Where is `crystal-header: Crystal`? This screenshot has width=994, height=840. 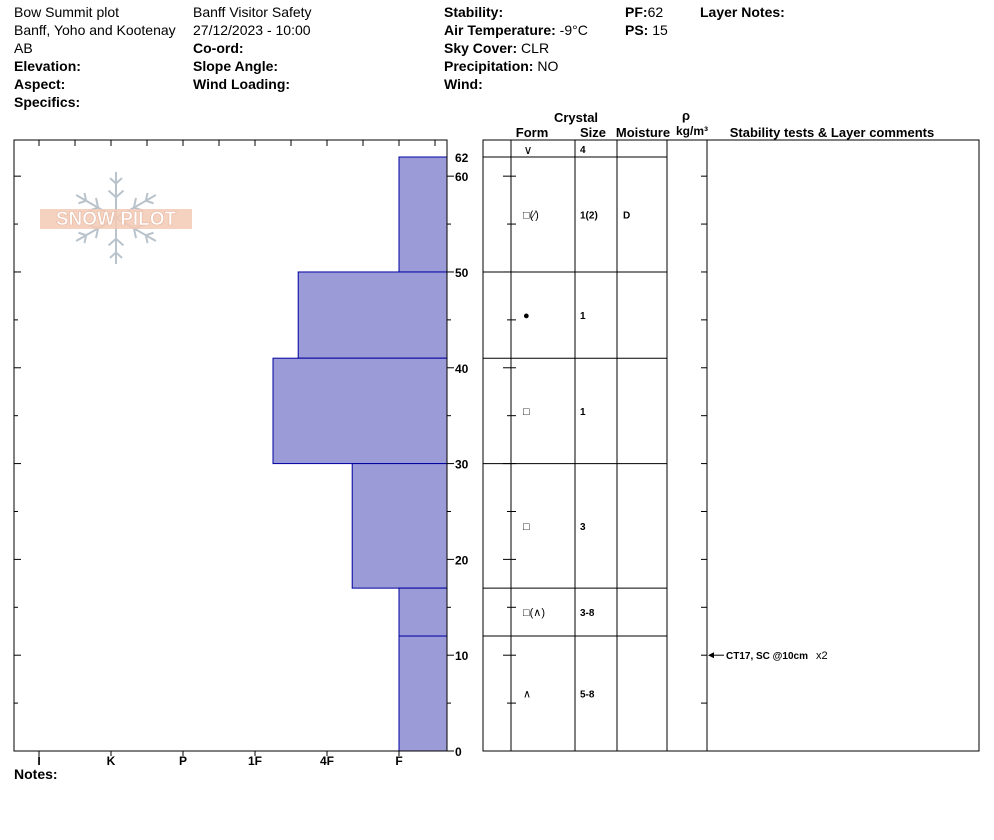
crystal-header: Crystal is located at coordinates (576, 117).